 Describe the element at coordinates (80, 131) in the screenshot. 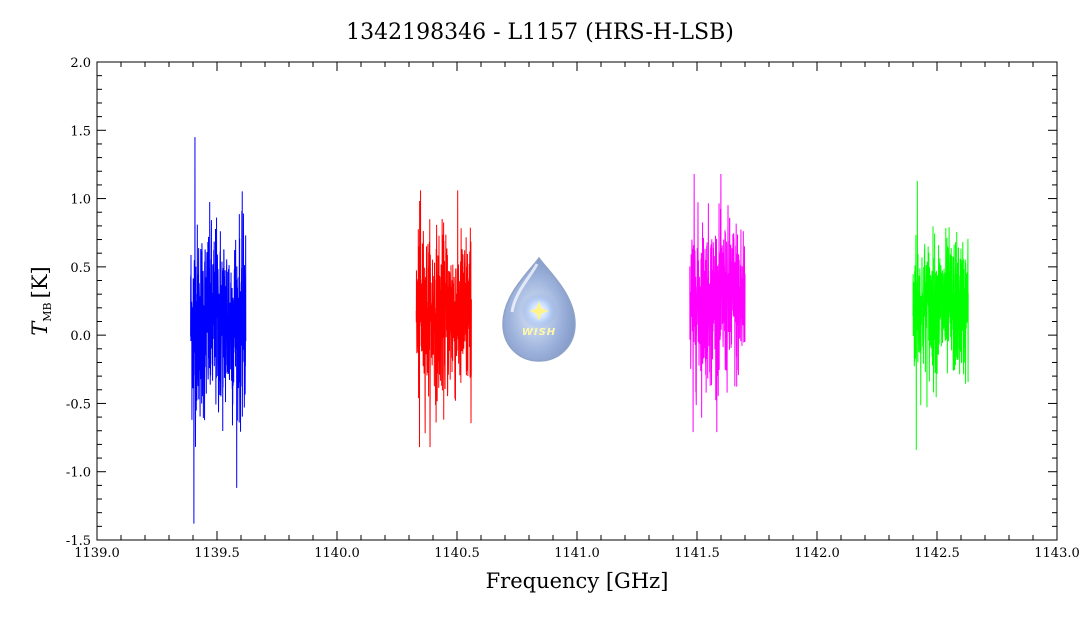

I see `y-tick-label: 1.5` at that location.